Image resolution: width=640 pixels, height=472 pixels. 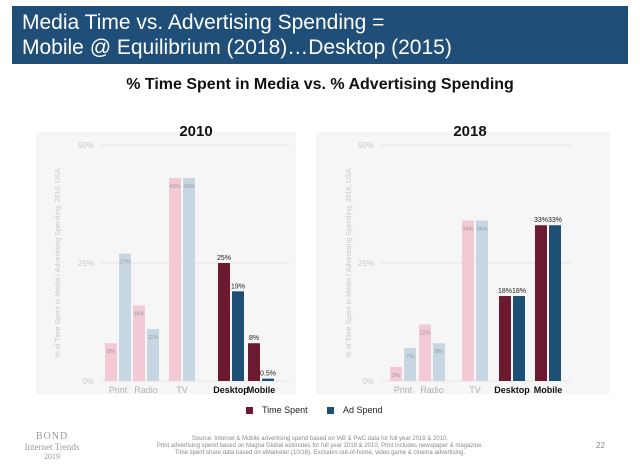 I want to click on legend-item-time-spent: Time Spent, so click(x=277, y=410).